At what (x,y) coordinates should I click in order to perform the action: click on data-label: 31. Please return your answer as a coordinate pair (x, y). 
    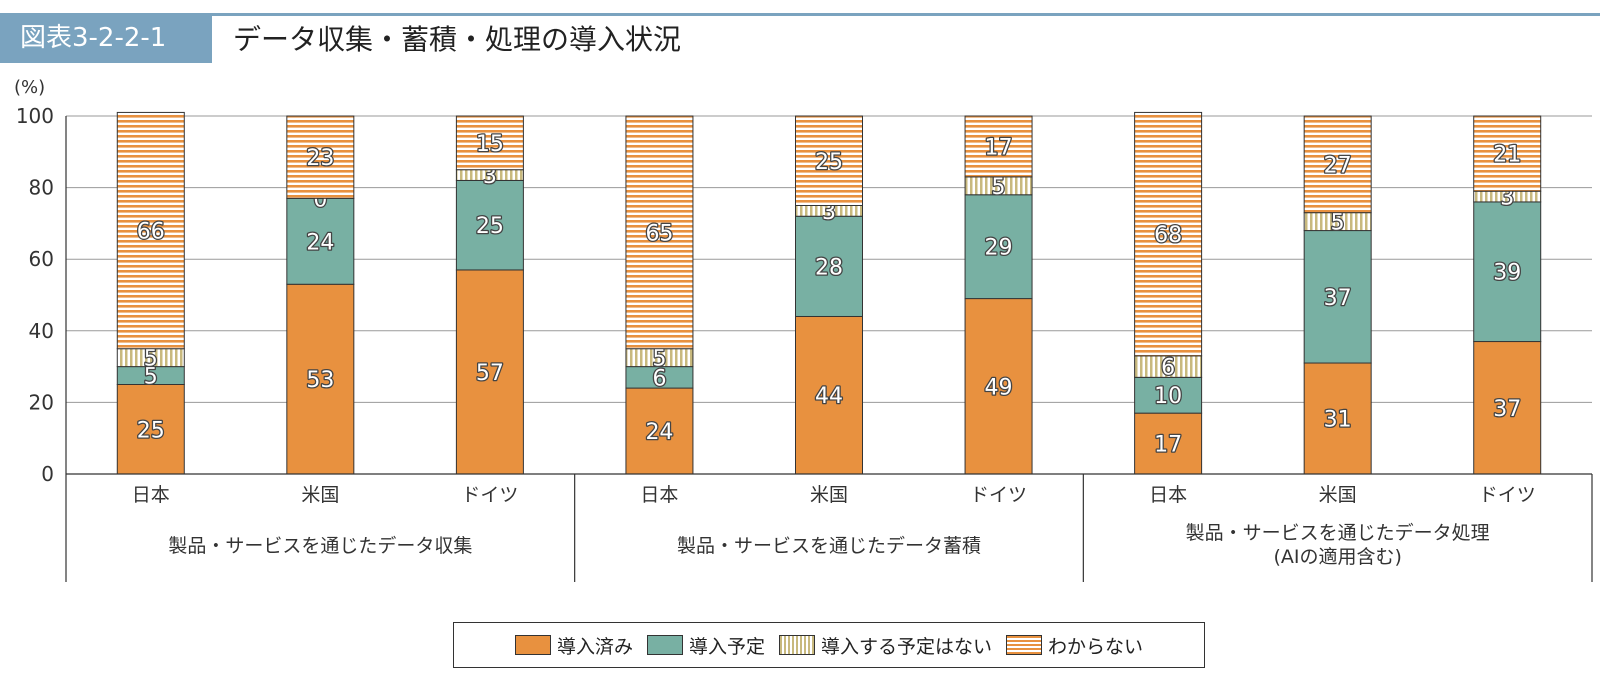
    Looking at the image, I should click on (1338, 420).